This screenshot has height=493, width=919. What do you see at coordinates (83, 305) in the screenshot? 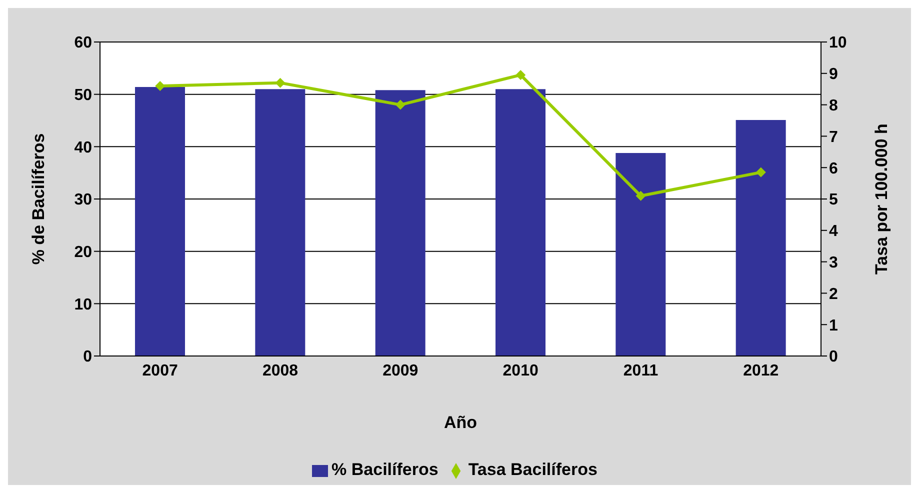
I see `y-tick-label: 10` at bounding box center [83, 305].